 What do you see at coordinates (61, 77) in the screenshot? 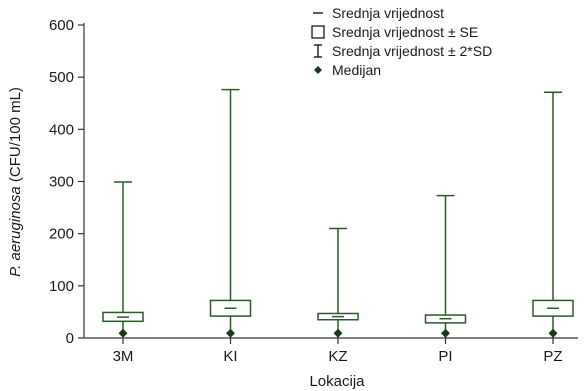
I see `y-tick-label: 500` at bounding box center [61, 77].